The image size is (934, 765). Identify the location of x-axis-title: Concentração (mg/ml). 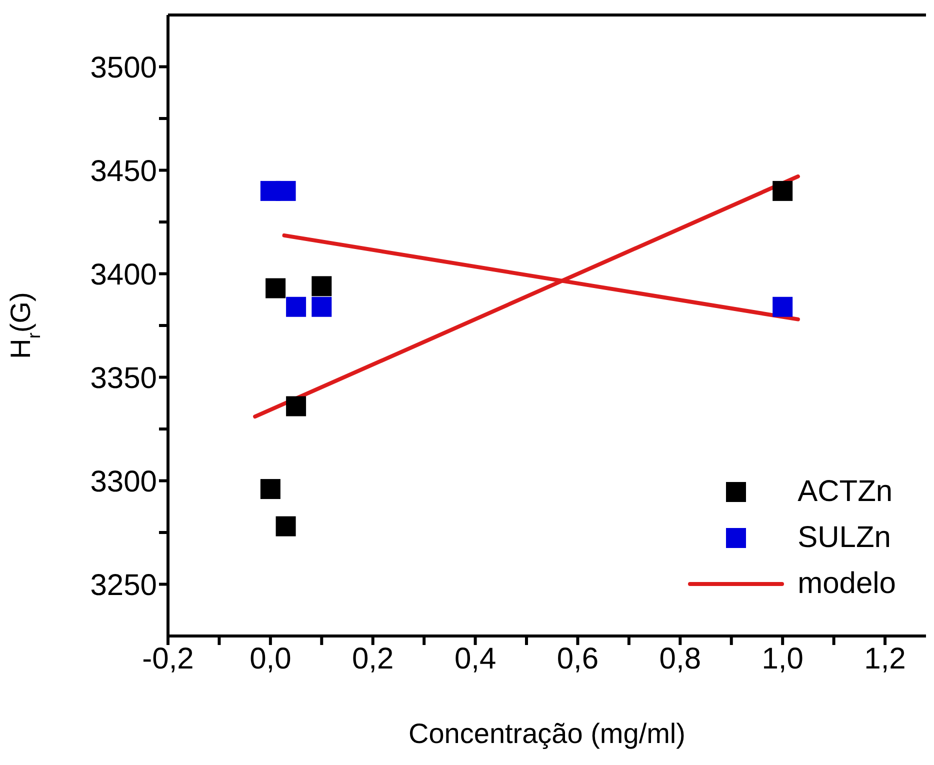
(547, 733).